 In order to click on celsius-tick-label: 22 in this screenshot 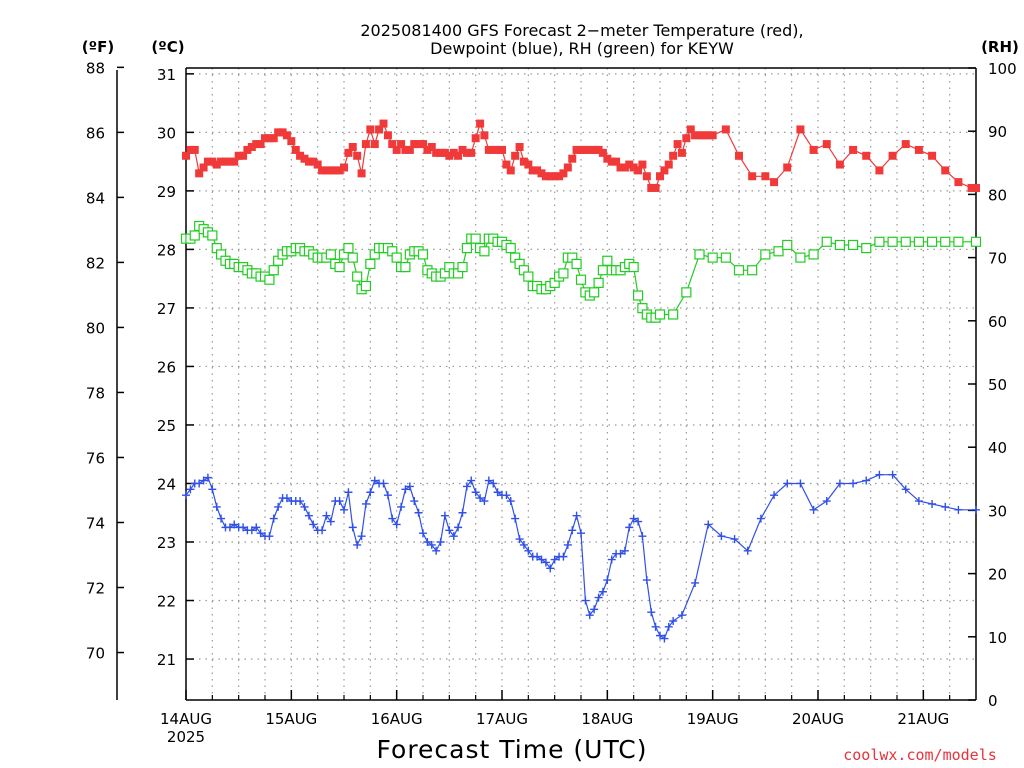, I will do `click(166, 602)`.